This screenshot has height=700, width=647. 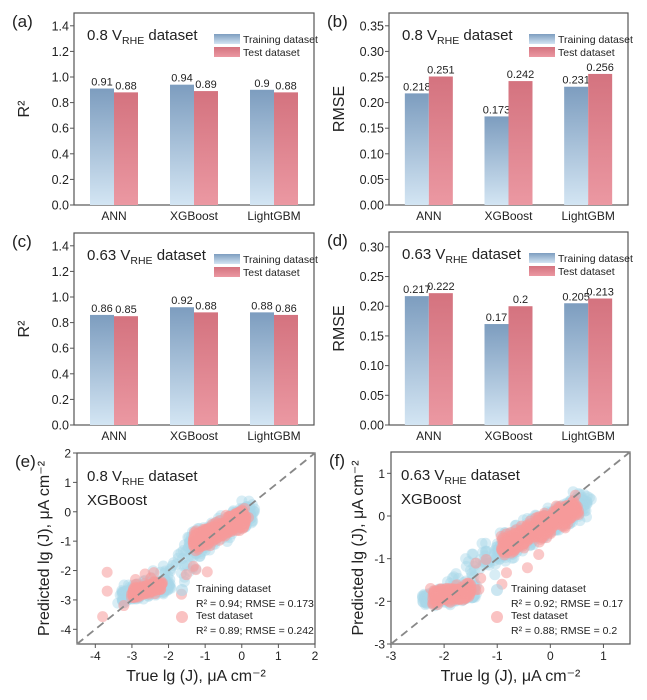 What do you see at coordinates (391, 656) in the screenshot?
I see `x-tick-label: -3` at bounding box center [391, 656].